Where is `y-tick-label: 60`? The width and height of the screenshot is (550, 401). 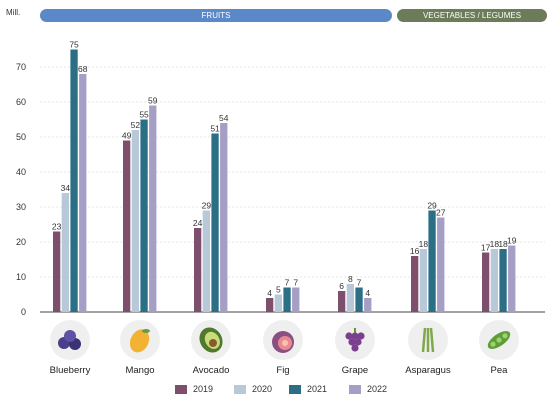 y-tick-label: 60 is located at coordinates (21, 102).